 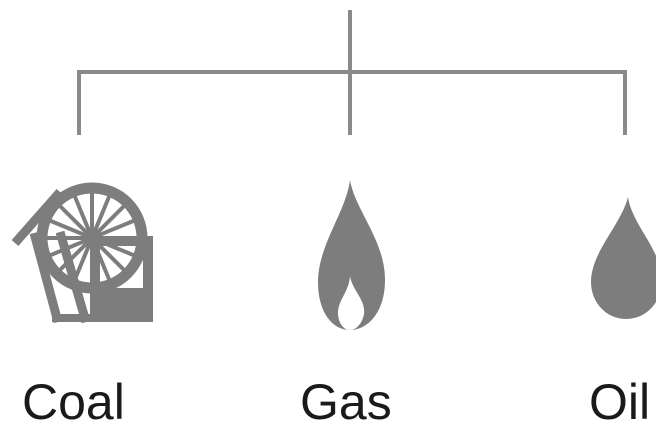 What do you see at coordinates (351, 255) in the screenshot?
I see `gas-flame-icon` at bounding box center [351, 255].